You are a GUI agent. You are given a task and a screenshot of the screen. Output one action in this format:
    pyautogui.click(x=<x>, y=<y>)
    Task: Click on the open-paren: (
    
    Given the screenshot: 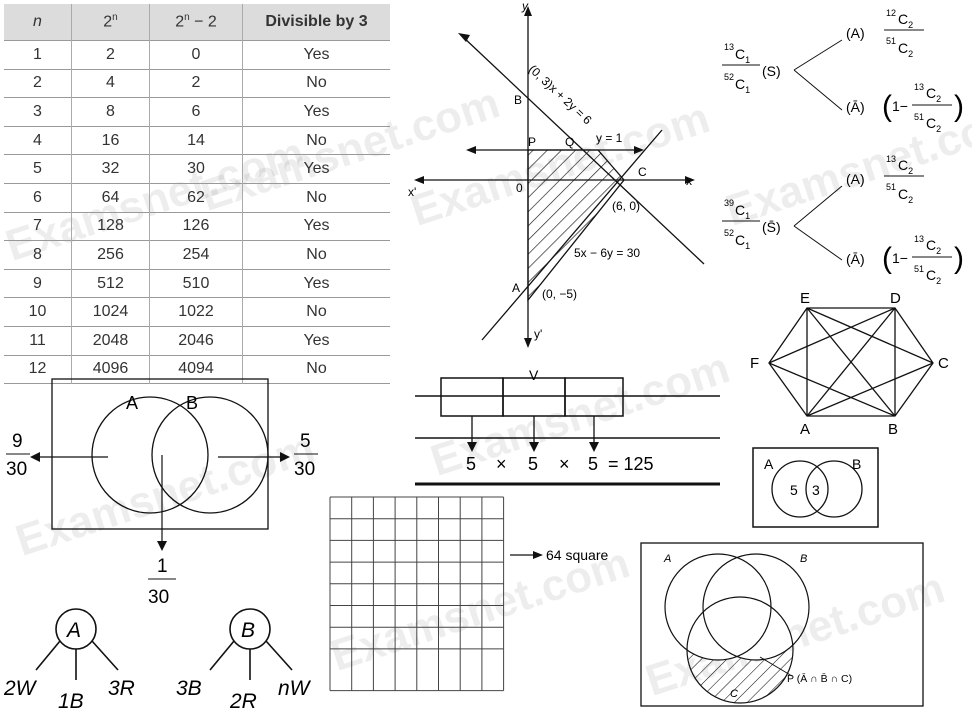 What is the action you would take?
    pyautogui.click(x=887, y=106)
    